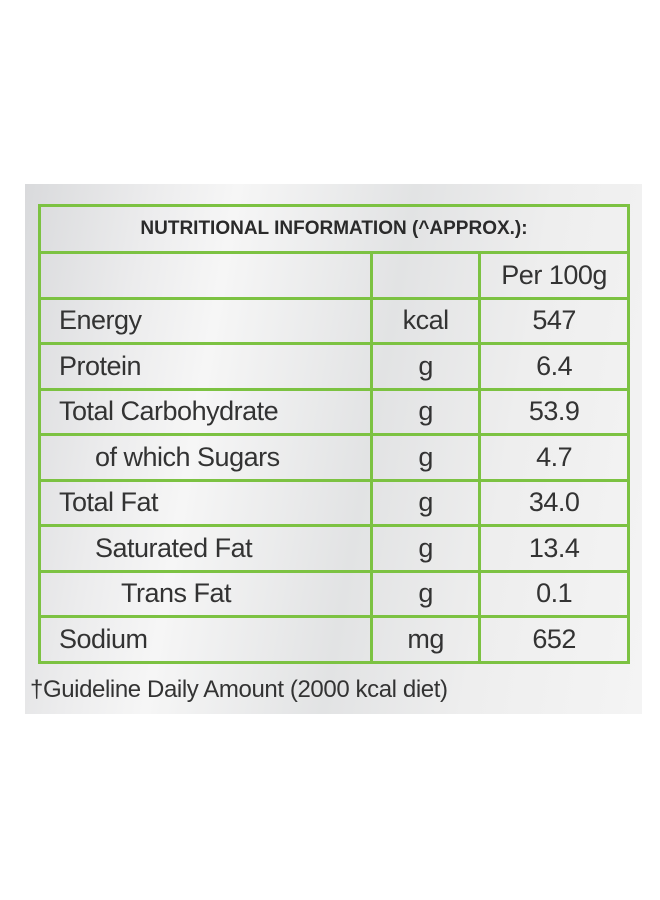 This screenshot has width=660, height=900. What do you see at coordinates (554, 275) in the screenshot?
I see `header-per-100g: Per 100g` at bounding box center [554, 275].